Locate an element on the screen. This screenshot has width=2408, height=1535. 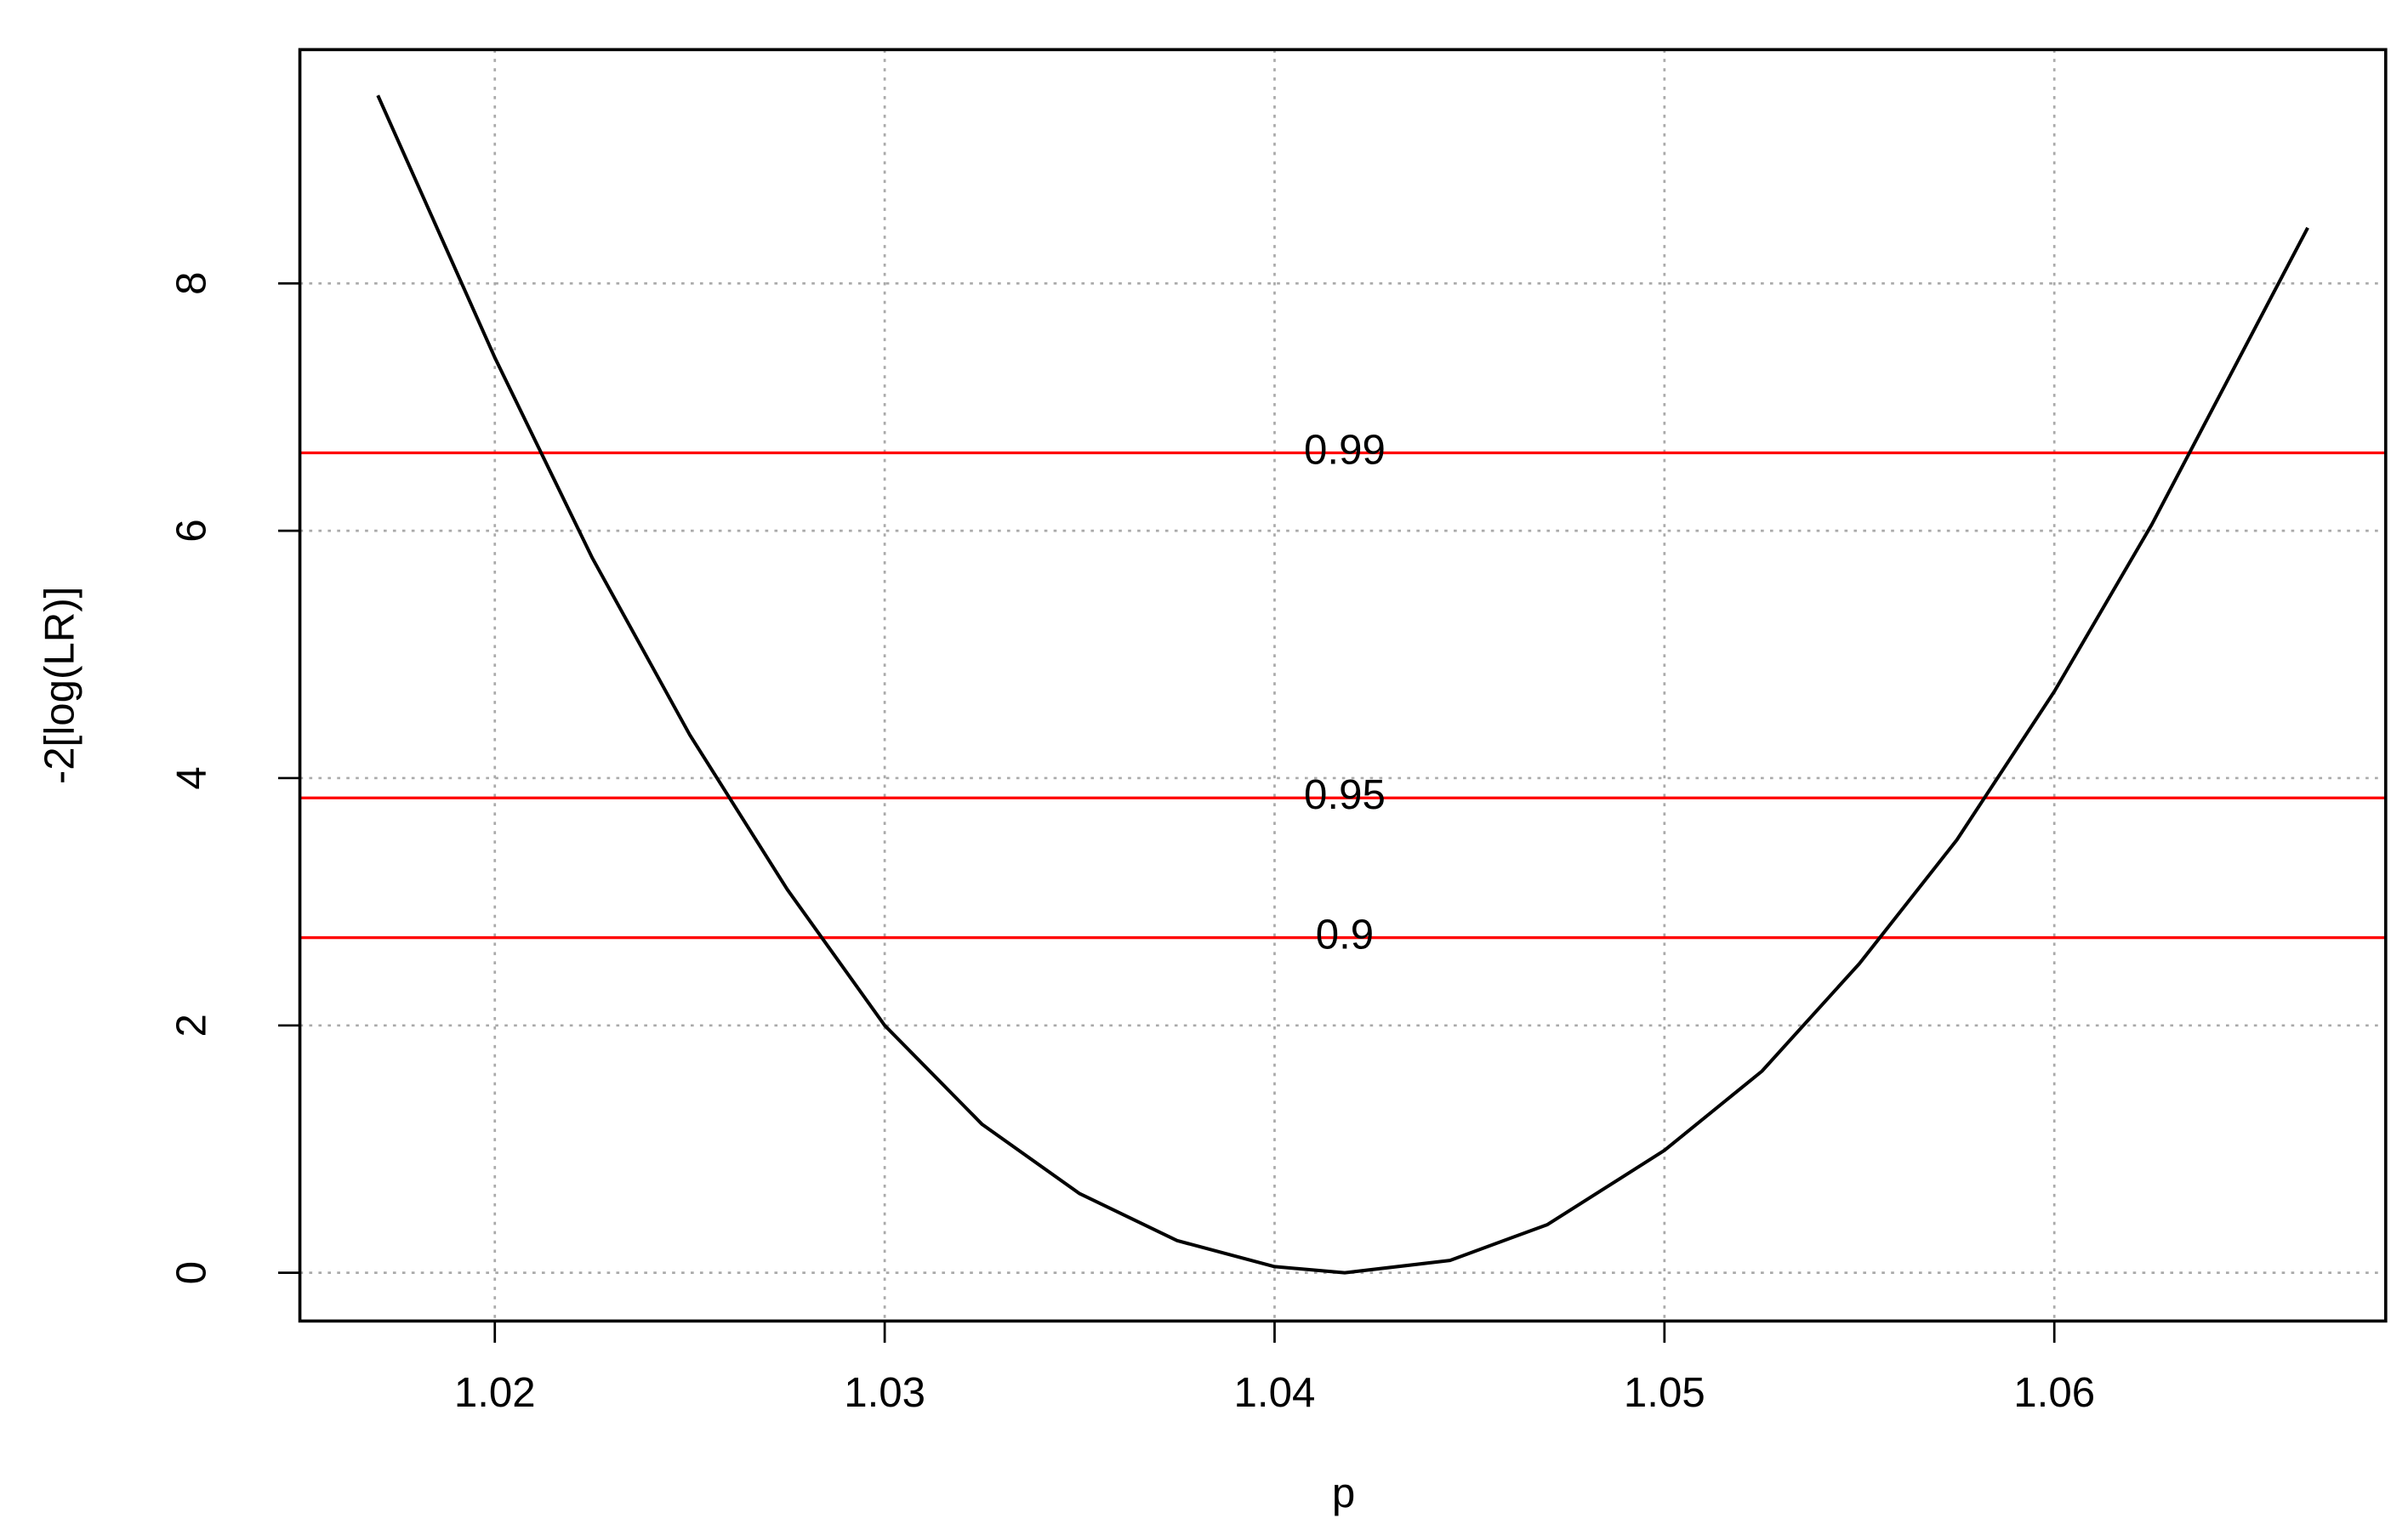
x-tick-label: 1.04 is located at coordinates (1275, 1393).